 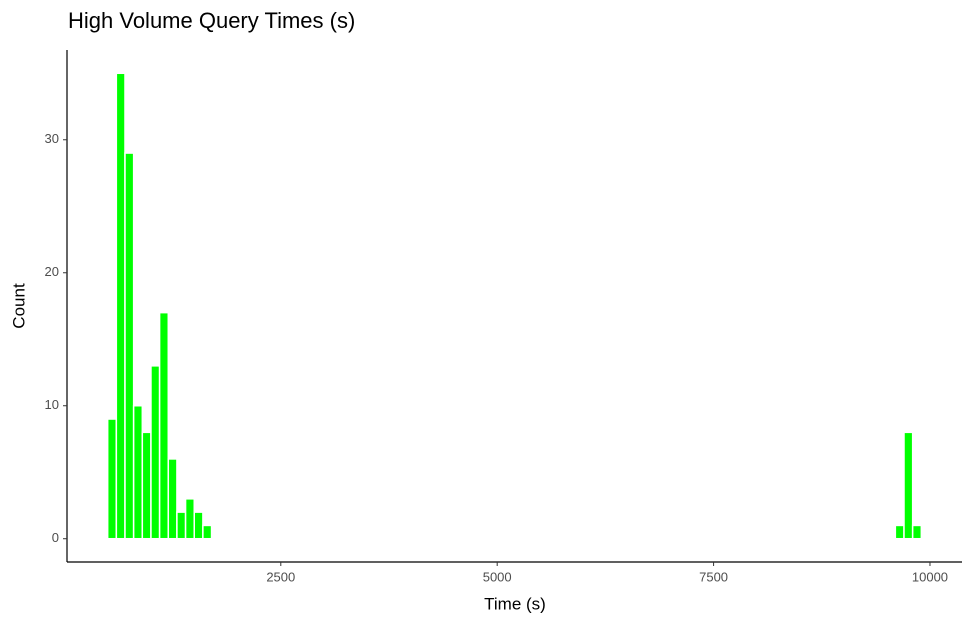 I want to click on x-axis-label: Time (s), so click(x=515, y=603).